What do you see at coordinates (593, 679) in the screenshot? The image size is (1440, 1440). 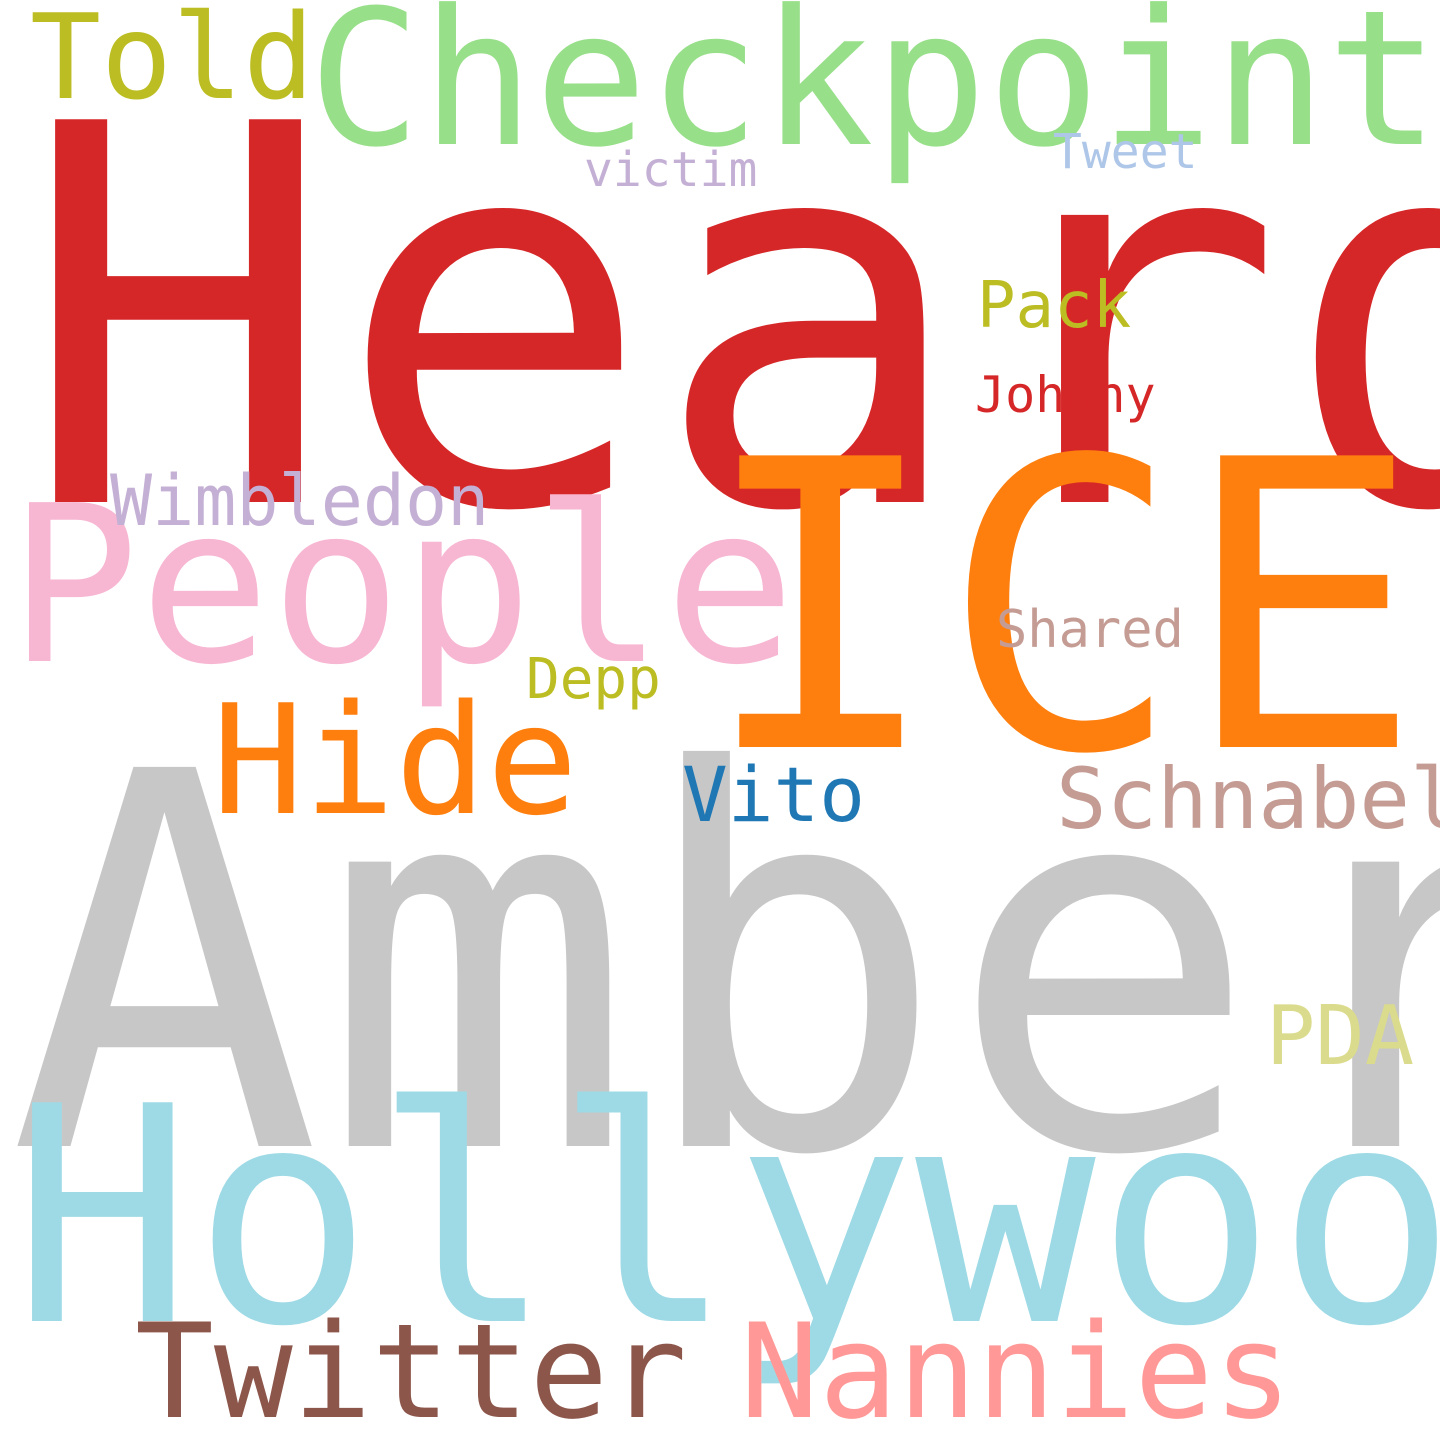 I see `word-depp: Depp` at bounding box center [593, 679].